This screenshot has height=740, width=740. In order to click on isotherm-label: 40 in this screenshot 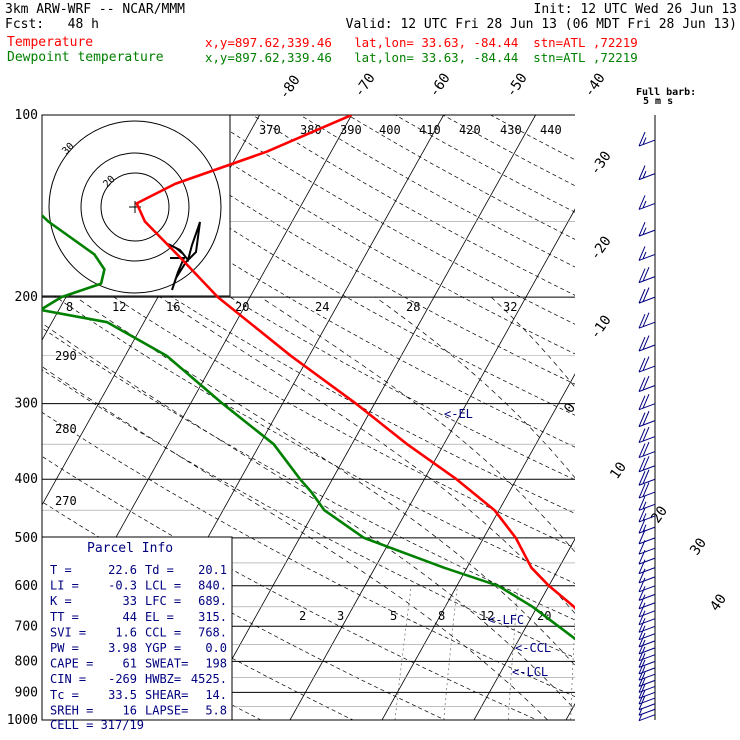, I will do `click(718, 602)`.